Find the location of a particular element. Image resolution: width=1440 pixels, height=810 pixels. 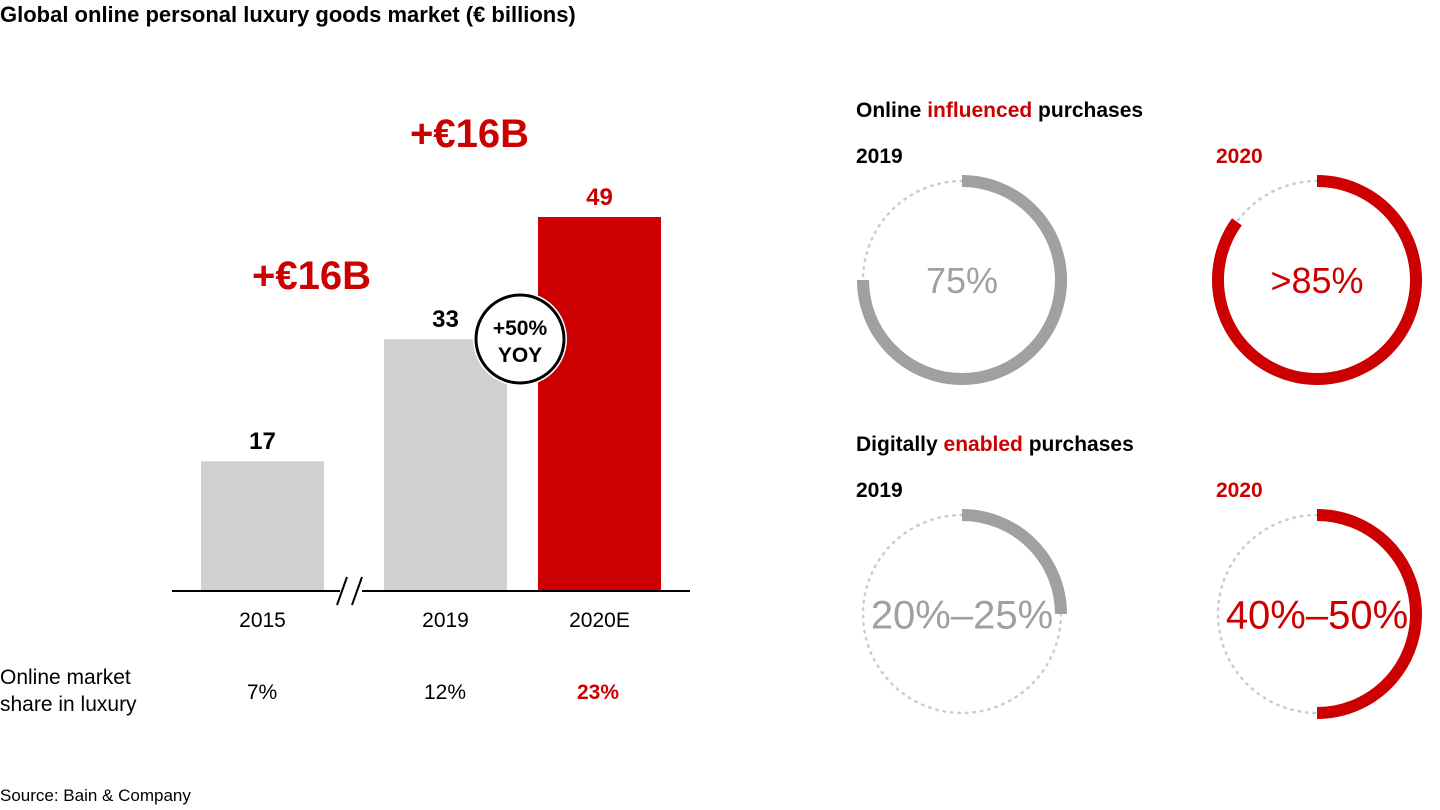

influenced-title-part1: Online is located at coordinates (892, 110).